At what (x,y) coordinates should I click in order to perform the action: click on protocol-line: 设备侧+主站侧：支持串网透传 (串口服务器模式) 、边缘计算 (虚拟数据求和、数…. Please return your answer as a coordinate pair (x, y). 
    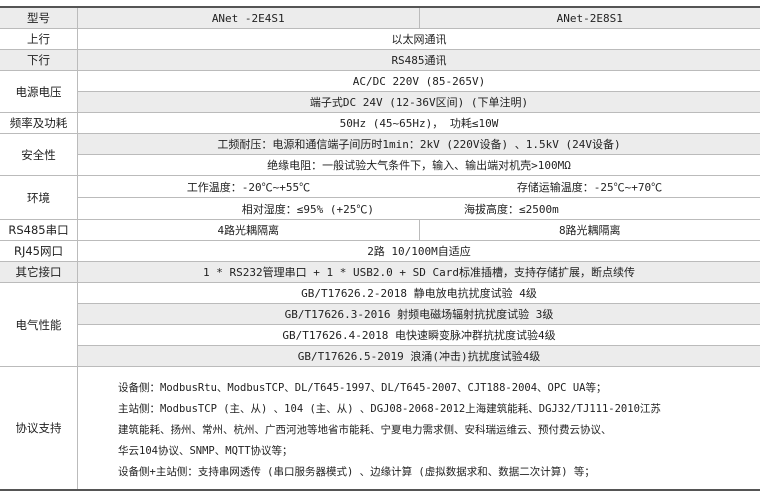
    Looking at the image, I should click on (439, 472).